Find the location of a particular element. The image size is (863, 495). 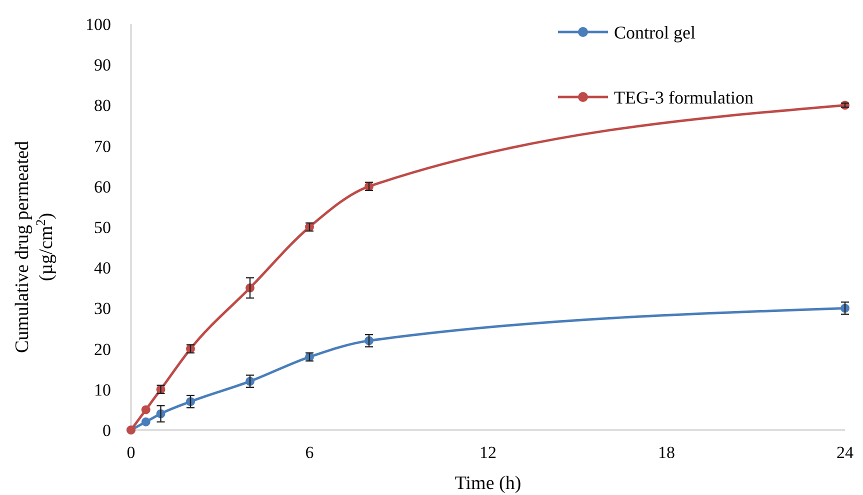

y-tick-label: 60 is located at coordinates (102, 186).